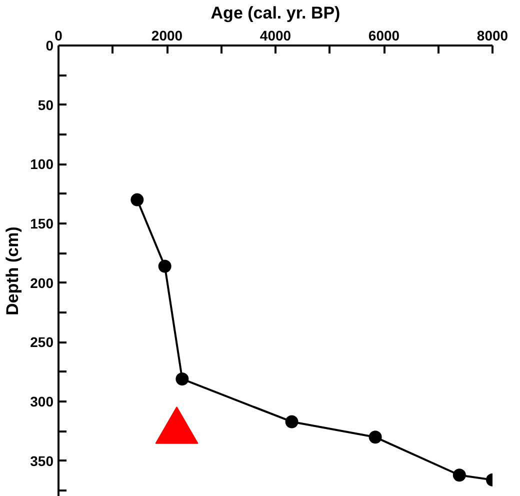  What do you see at coordinates (46, 104) in the screenshot?
I see `y-tick-label: 50` at bounding box center [46, 104].